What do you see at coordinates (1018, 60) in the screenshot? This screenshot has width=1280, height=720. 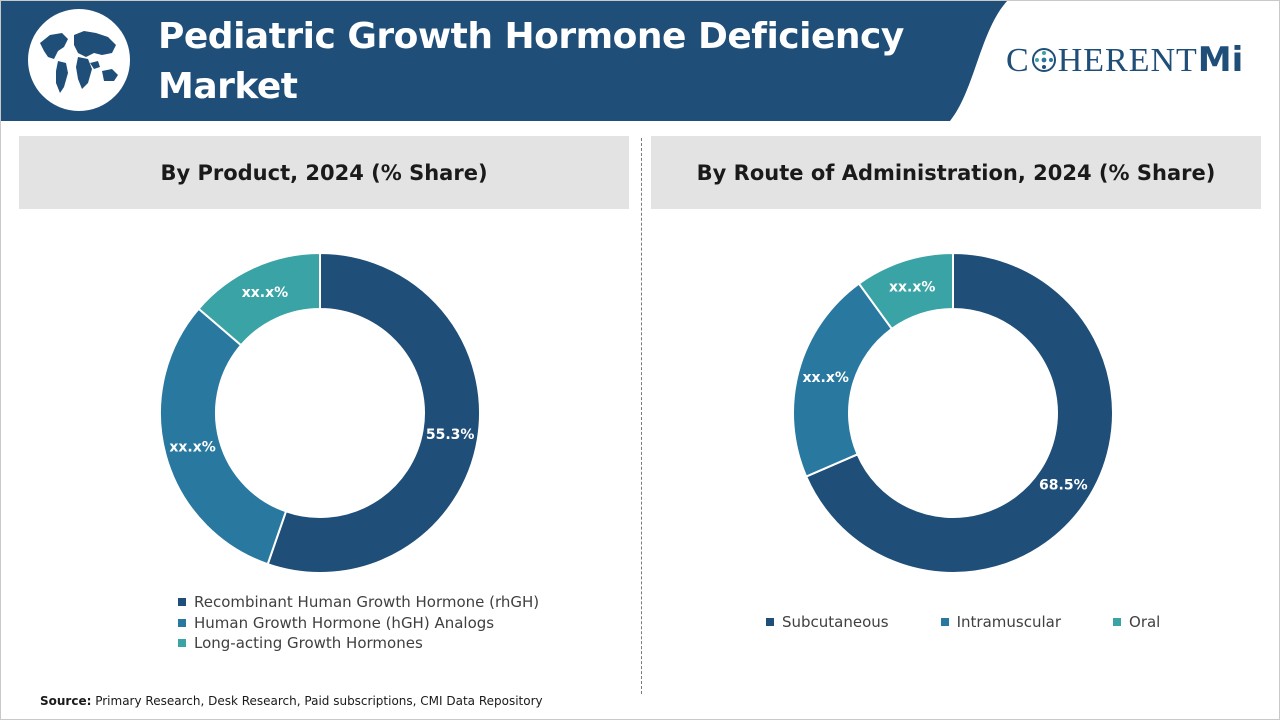 I see `logo-text-left: C` at bounding box center [1018, 60].